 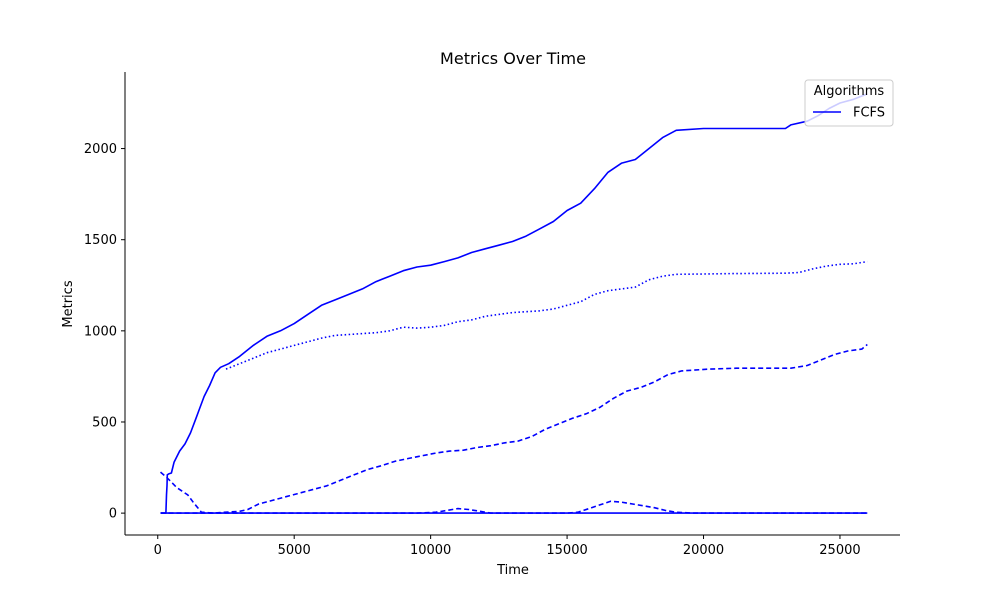 What do you see at coordinates (566, 550) in the screenshot?
I see `x-tick-label: 15000` at bounding box center [566, 550].